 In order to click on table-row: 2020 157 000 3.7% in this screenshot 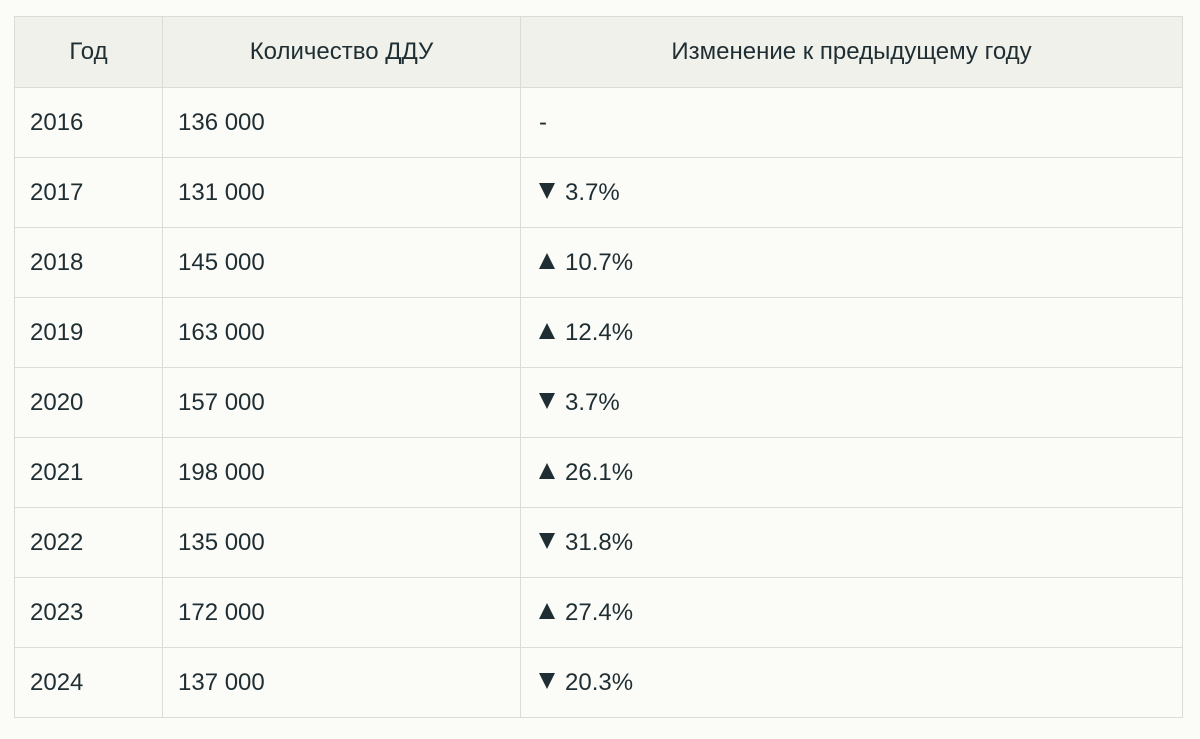, I will do `click(598, 402)`.